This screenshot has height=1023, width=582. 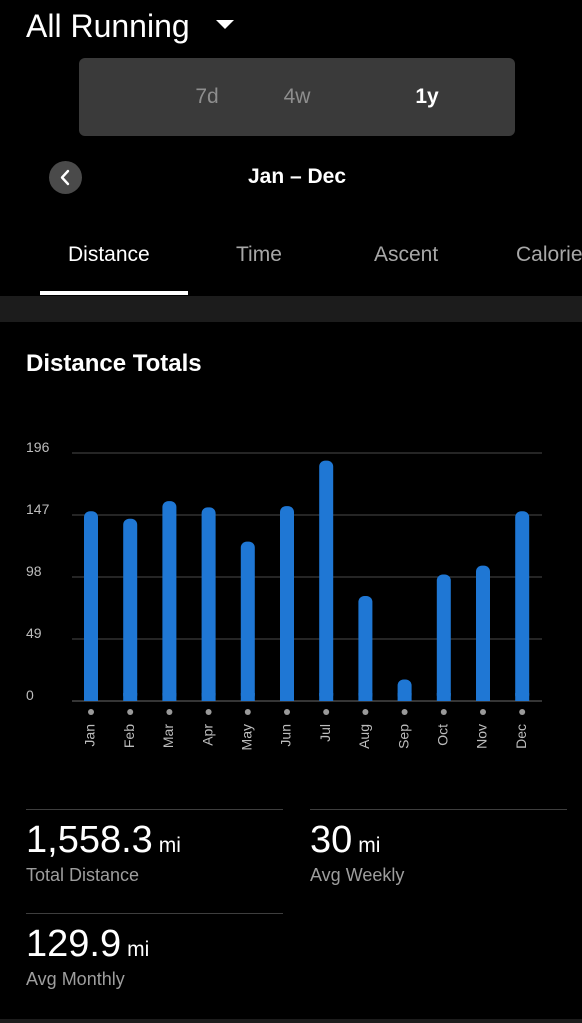 What do you see at coordinates (403, 736) in the screenshot?
I see `x-tick-label: Sep` at bounding box center [403, 736].